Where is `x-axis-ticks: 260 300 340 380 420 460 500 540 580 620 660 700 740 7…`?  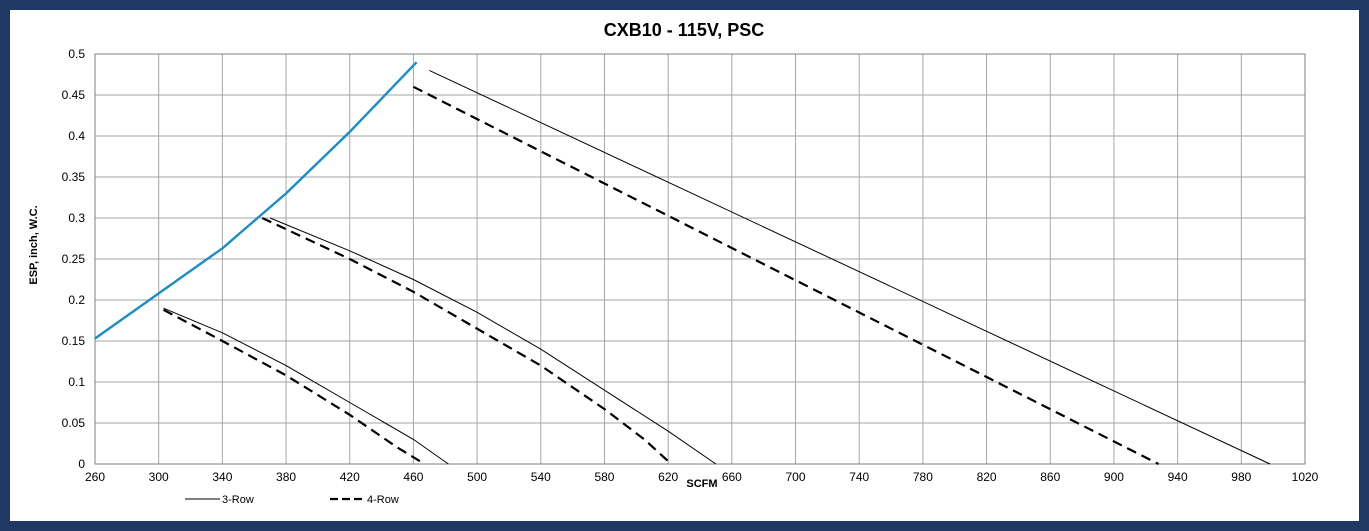 x-axis-ticks: 260 300 340 380 420 460 500 540 580 620 660 700 740 7… is located at coordinates (702, 477).